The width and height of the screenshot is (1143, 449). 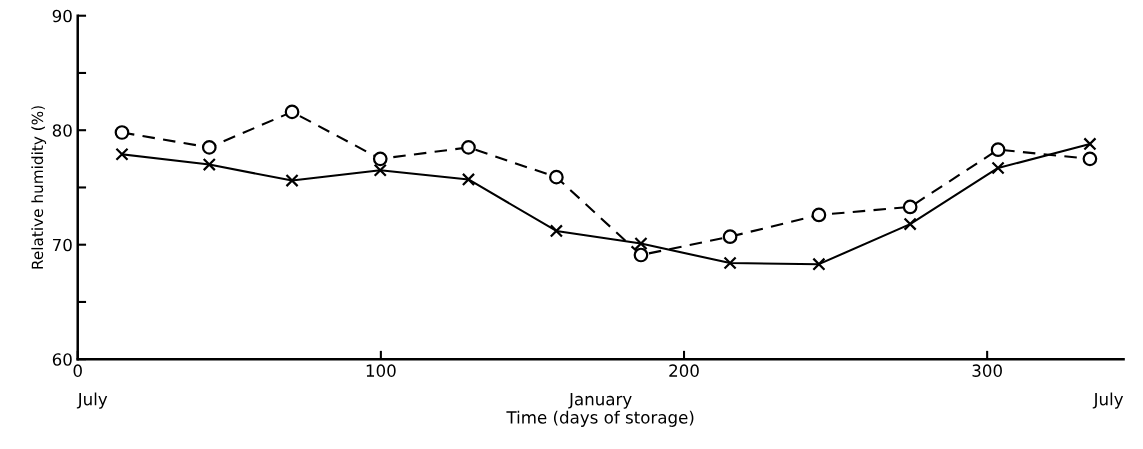 I want to click on y-tick-label: 60, so click(x=62, y=359).